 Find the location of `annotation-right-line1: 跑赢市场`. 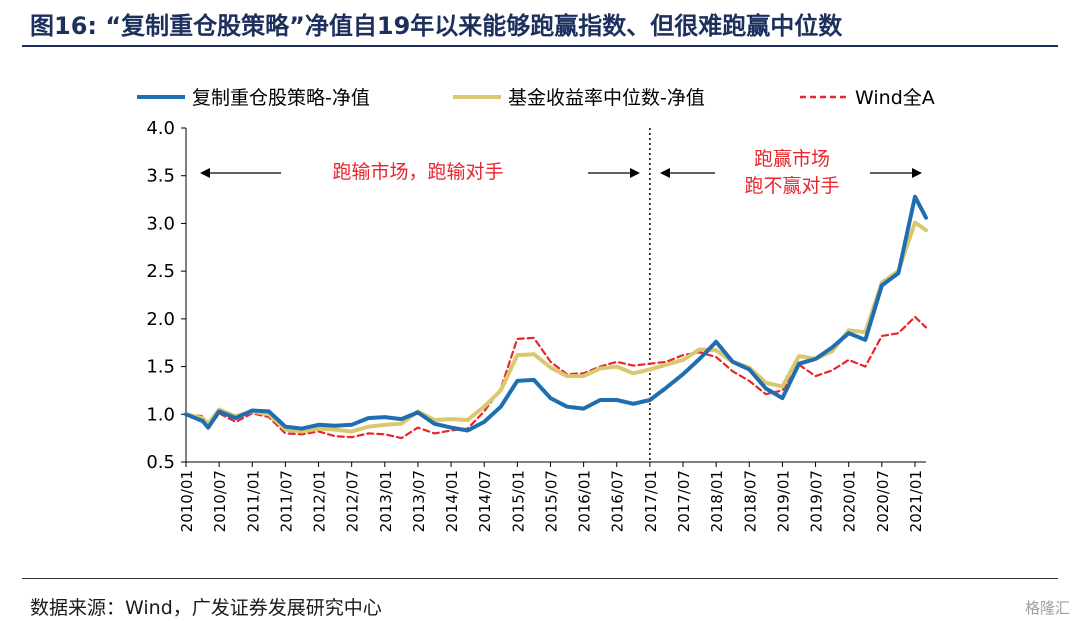

annotation-right-line1: 跑赢市场 is located at coordinates (792, 159).